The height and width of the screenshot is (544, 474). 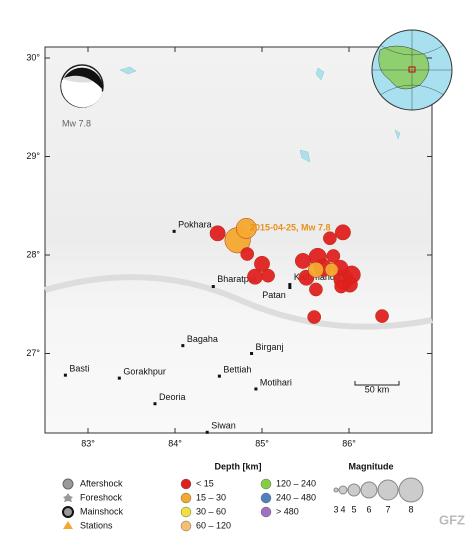 What do you see at coordinates (410, 509) in the screenshot?
I see `magnitude-label: 8` at bounding box center [410, 509].